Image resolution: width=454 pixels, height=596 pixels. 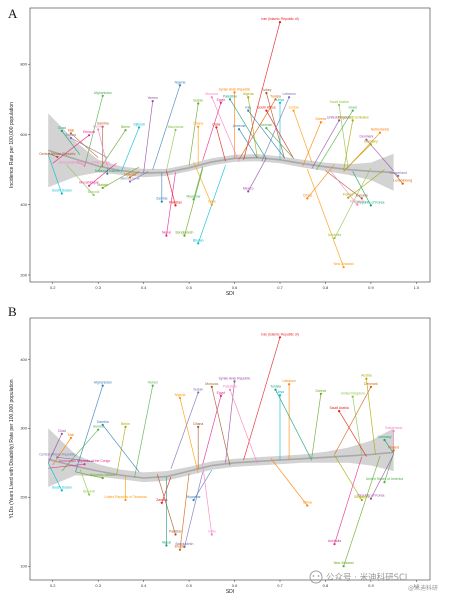 I want to click on point-label: Gambia, so click(x=103, y=124).